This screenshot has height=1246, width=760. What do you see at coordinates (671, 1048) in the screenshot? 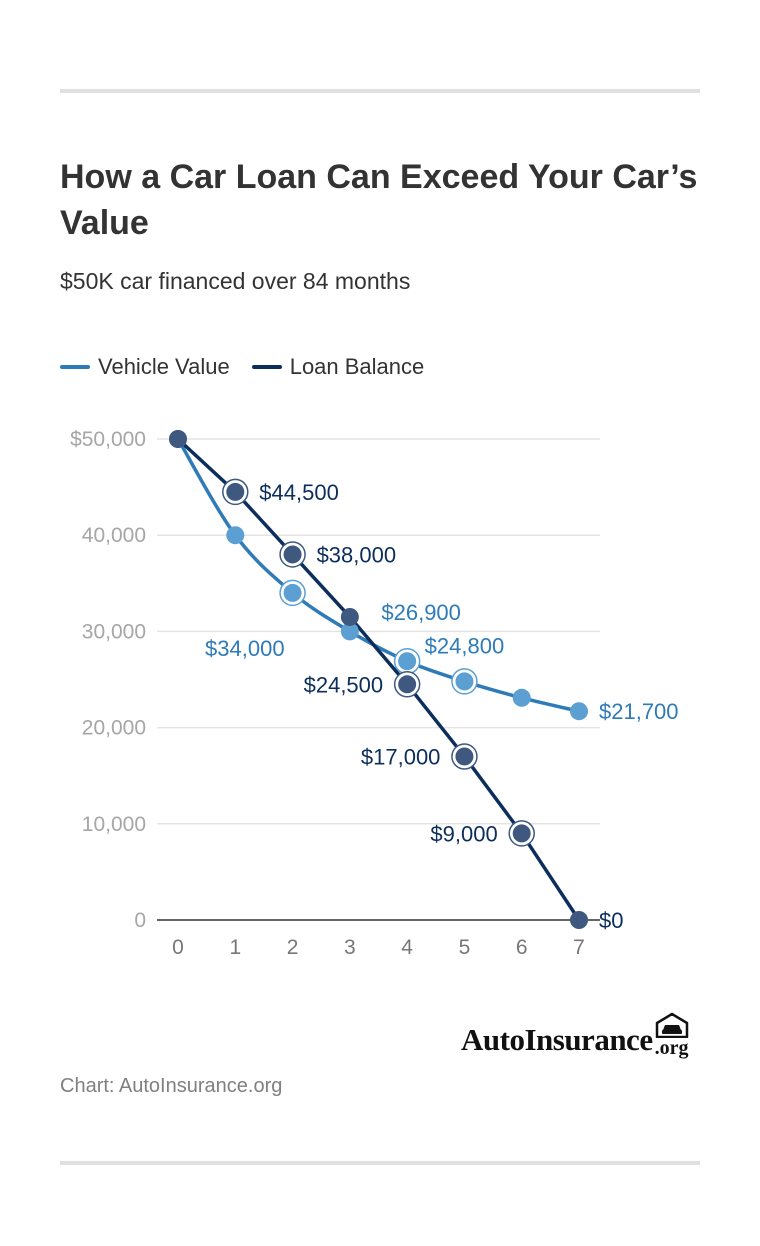
I see `brand-tld: .org` at bounding box center [671, 1048].